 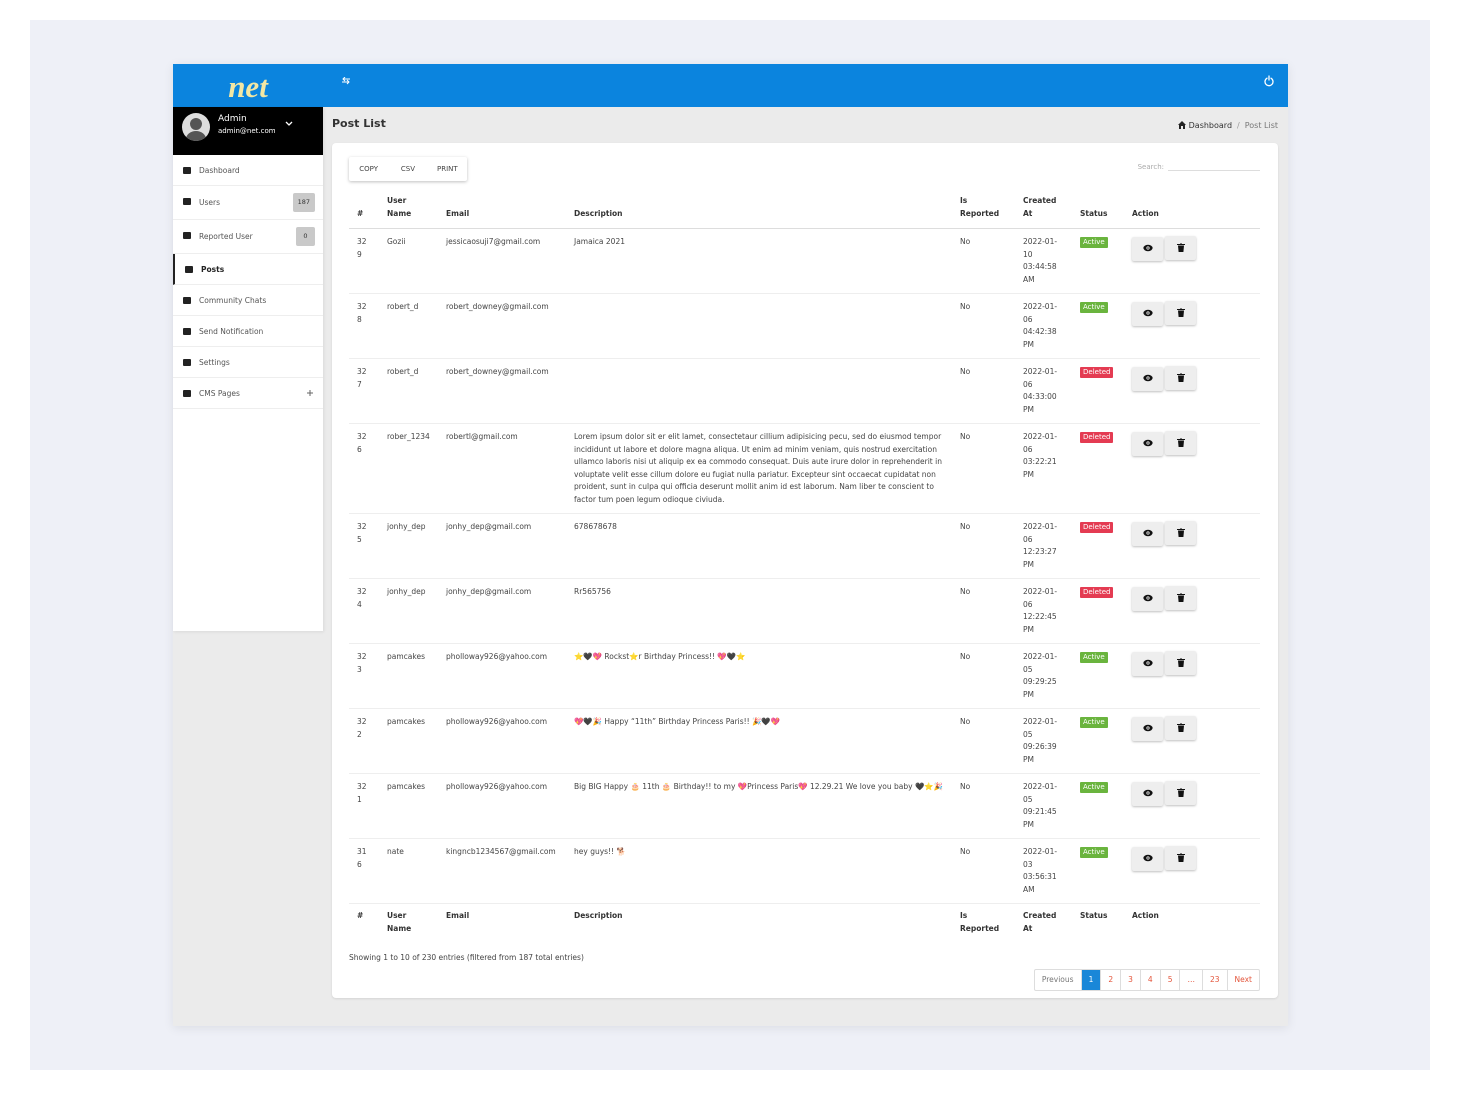 What do you see at coordinates (248, 269) in the screenshot?
I see `menu-item: Posts` at bounding box center [248, 269].